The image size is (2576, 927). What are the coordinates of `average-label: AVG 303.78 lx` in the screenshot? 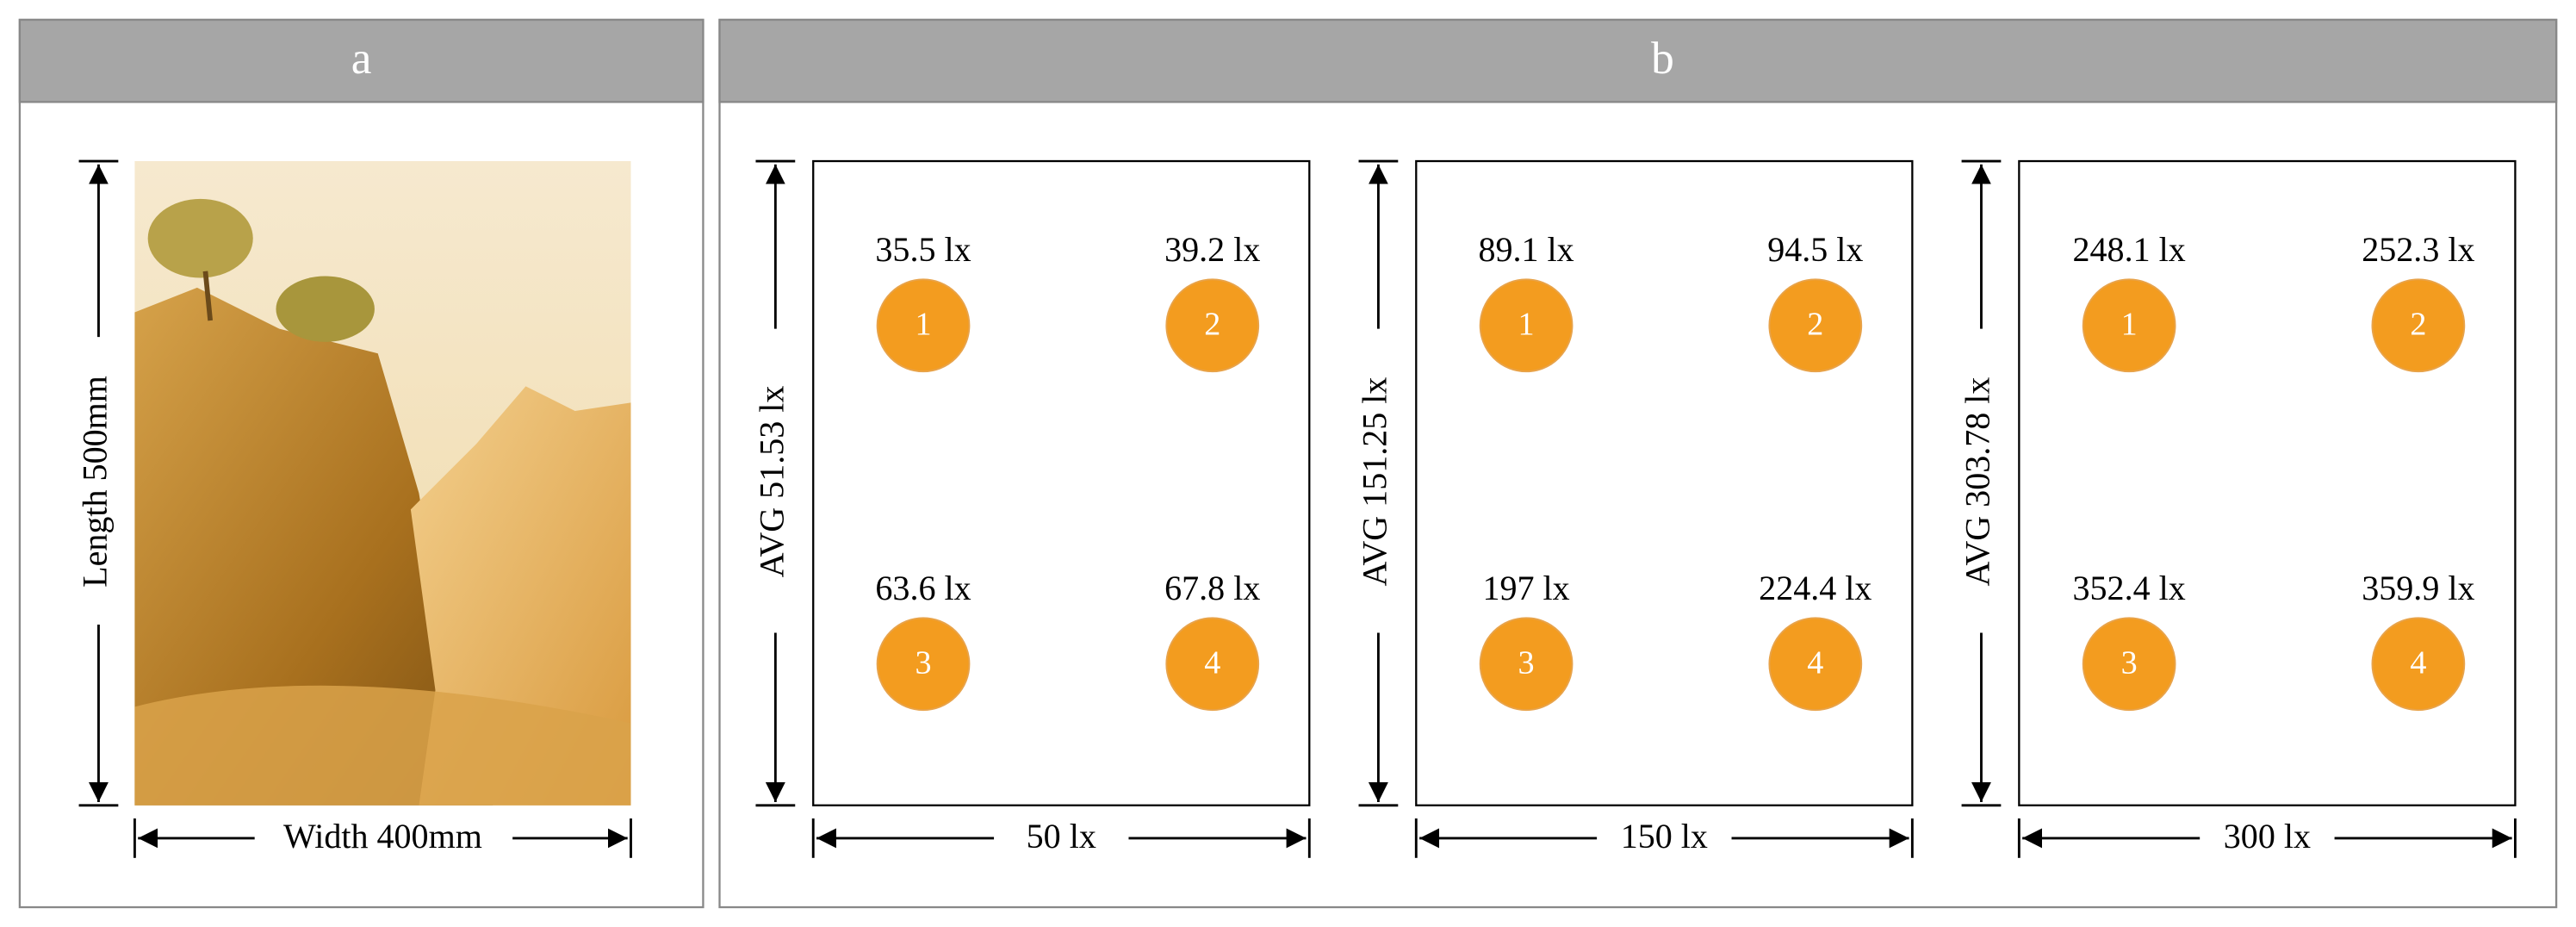 It's located at (1977, 482).